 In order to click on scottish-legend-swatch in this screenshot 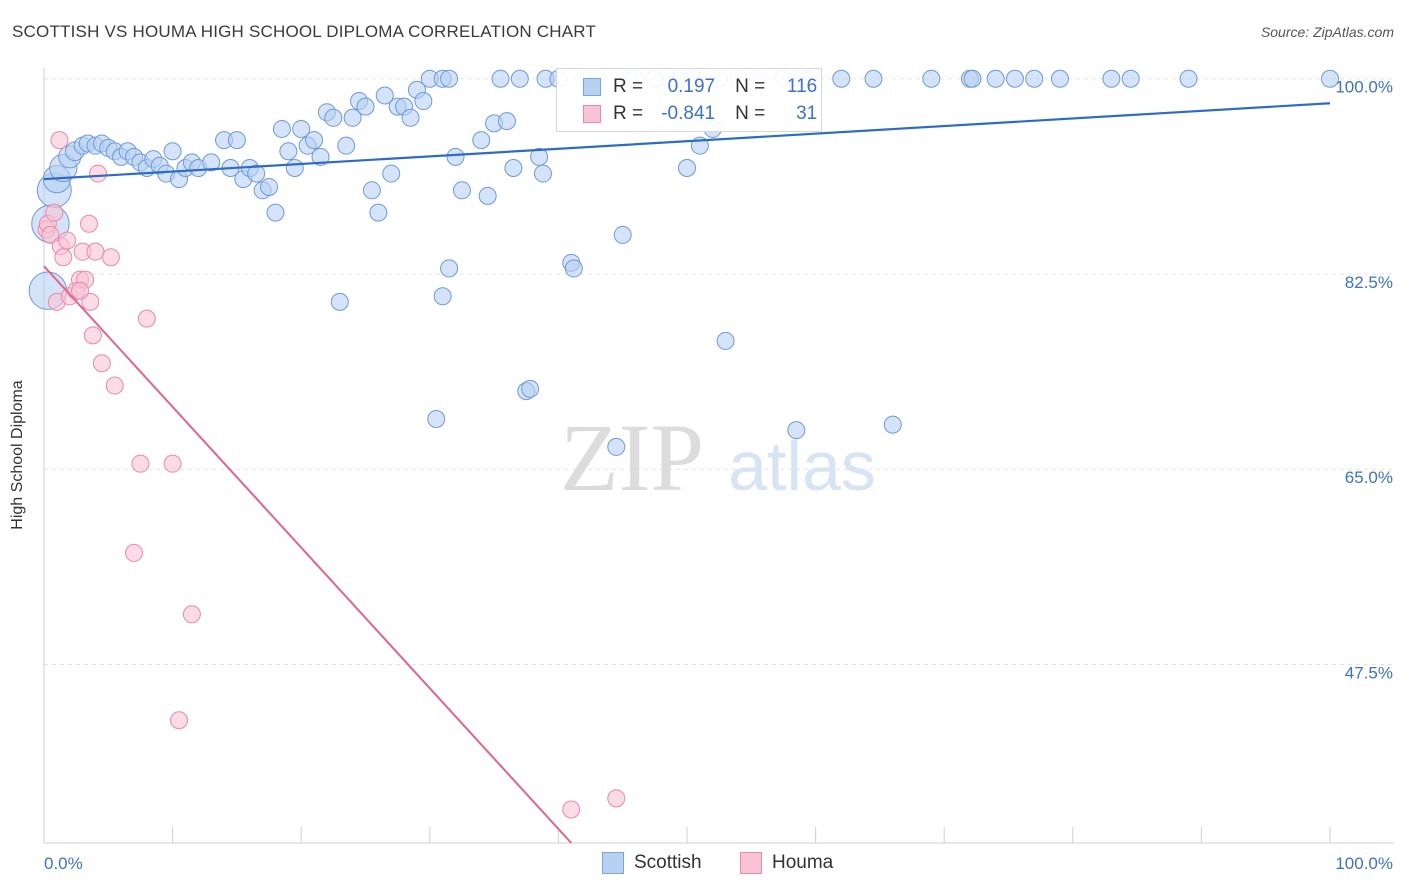, I will do `click(613, 863)`.